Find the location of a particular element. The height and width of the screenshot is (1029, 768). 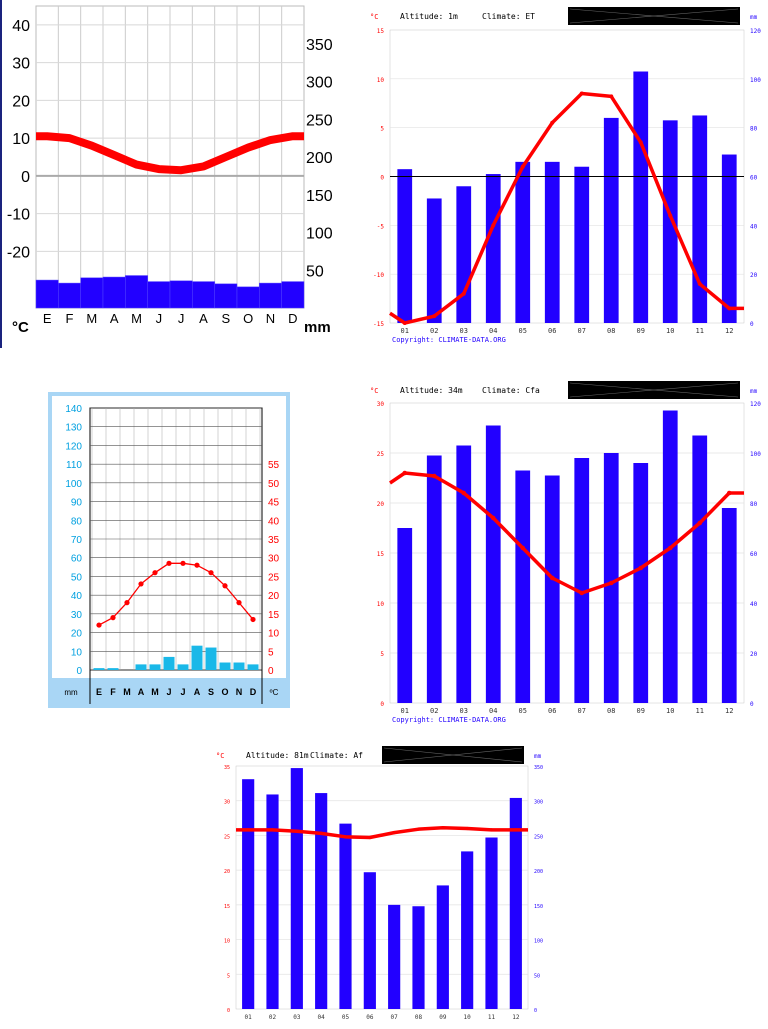

temp-tick-label: -15 is located at coordinates (378, 324).